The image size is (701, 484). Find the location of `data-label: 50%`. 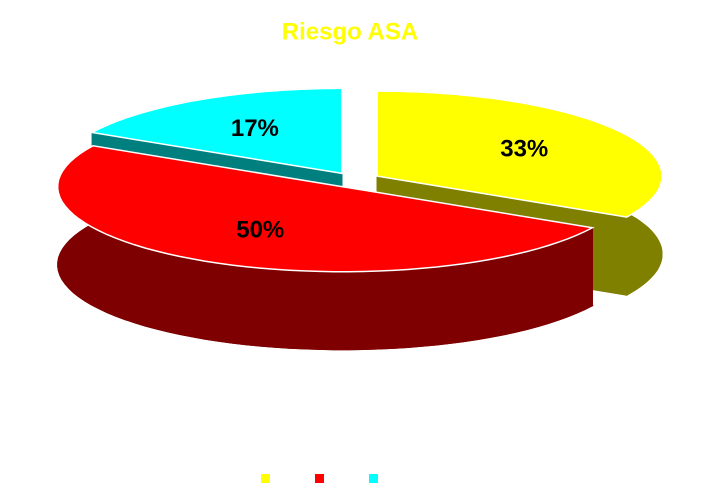

data-label: 50% is located at coordinates (260, 230).